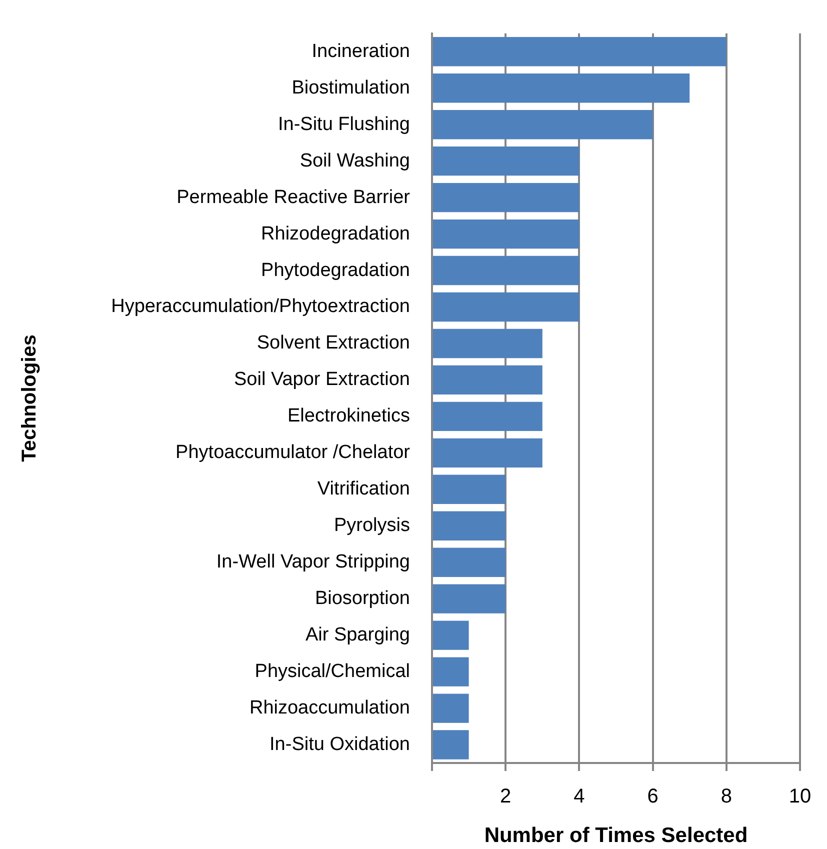  I want to click on y-tick-label: Phytoaccumulator /Chelator, so click(293, 453).